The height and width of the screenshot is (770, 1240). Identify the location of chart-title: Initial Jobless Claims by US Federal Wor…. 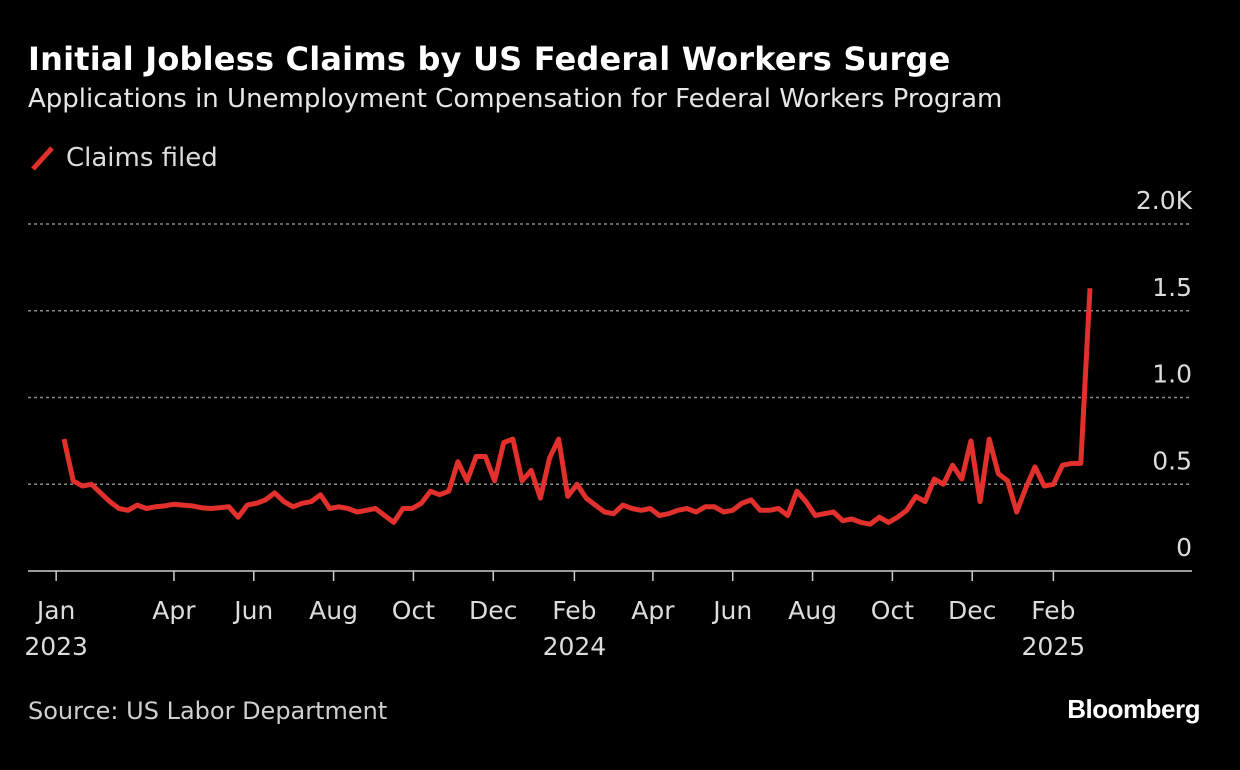
(489, 59).